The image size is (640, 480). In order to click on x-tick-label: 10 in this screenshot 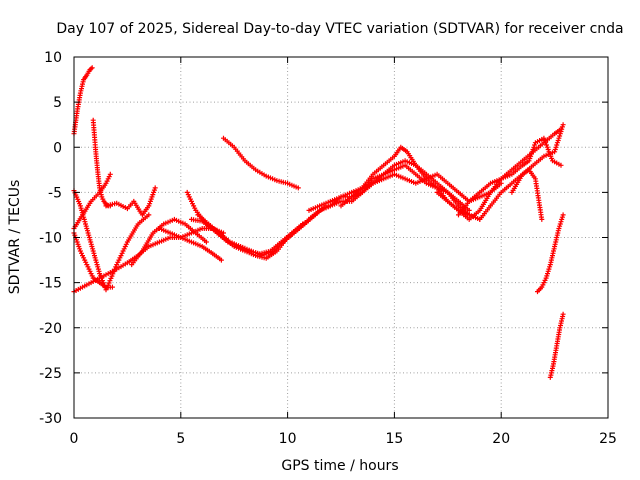, I will do `click(288, 439)`.